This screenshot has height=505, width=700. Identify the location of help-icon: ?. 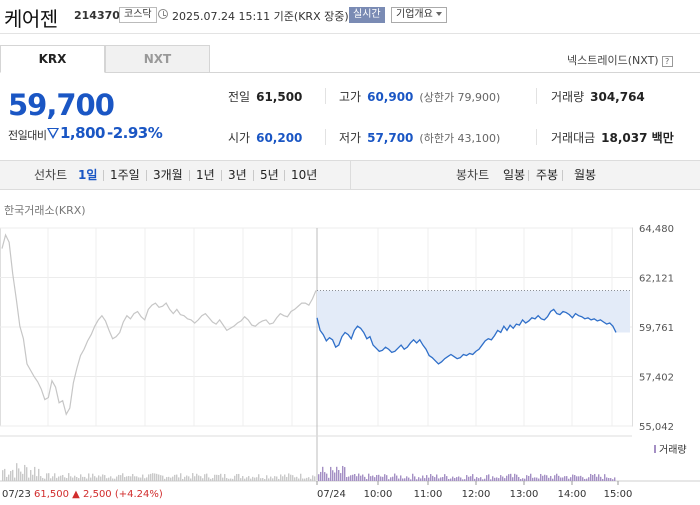
(667, 61).